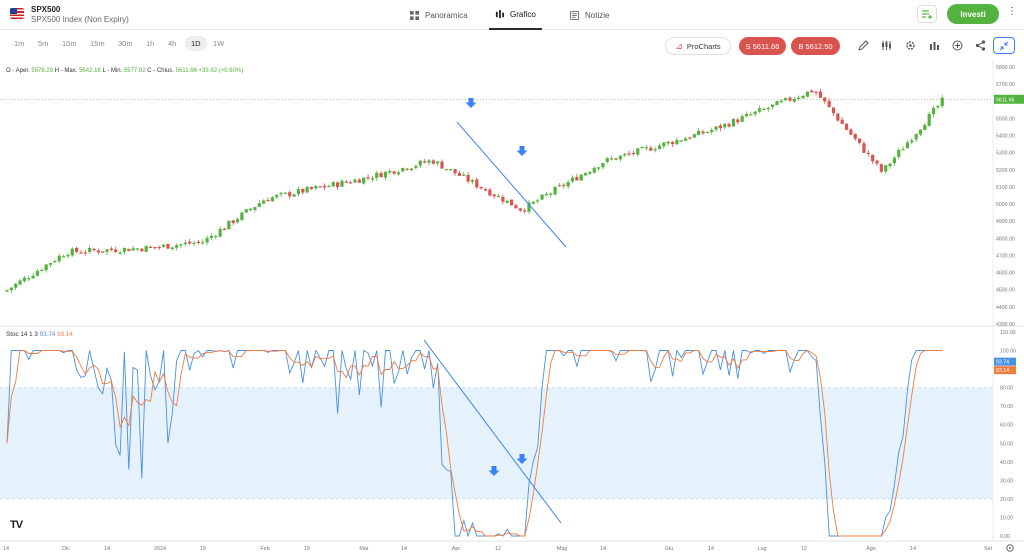 The image size is (1024, 556). Describe the element at coordinates (957, 45) in the screenshot. I see `add-icon` at that location.